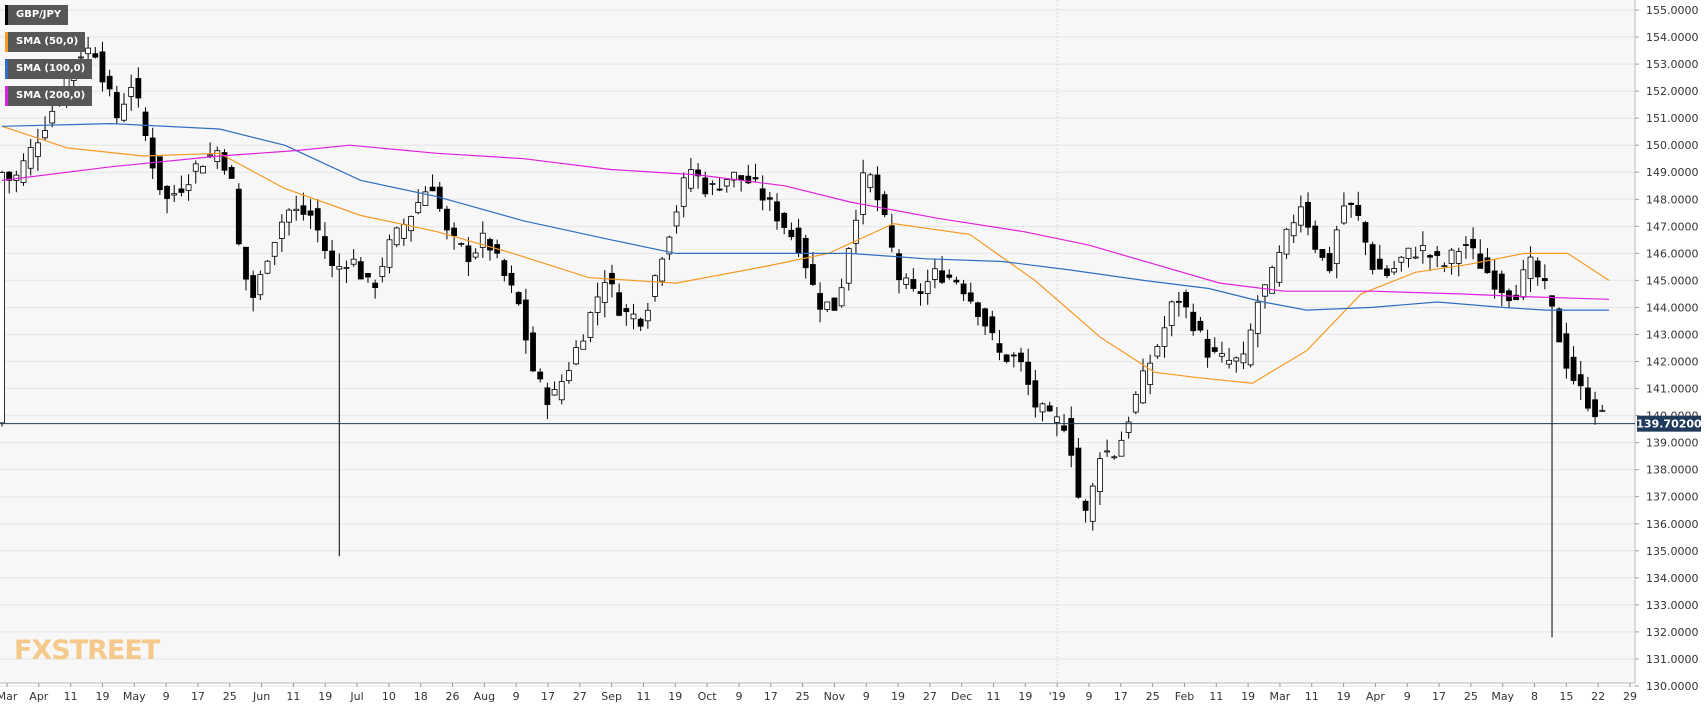 This screenshot has width=1707, height=712. I want to click on y-tick-label: 132.0000, so click(1672, 632).